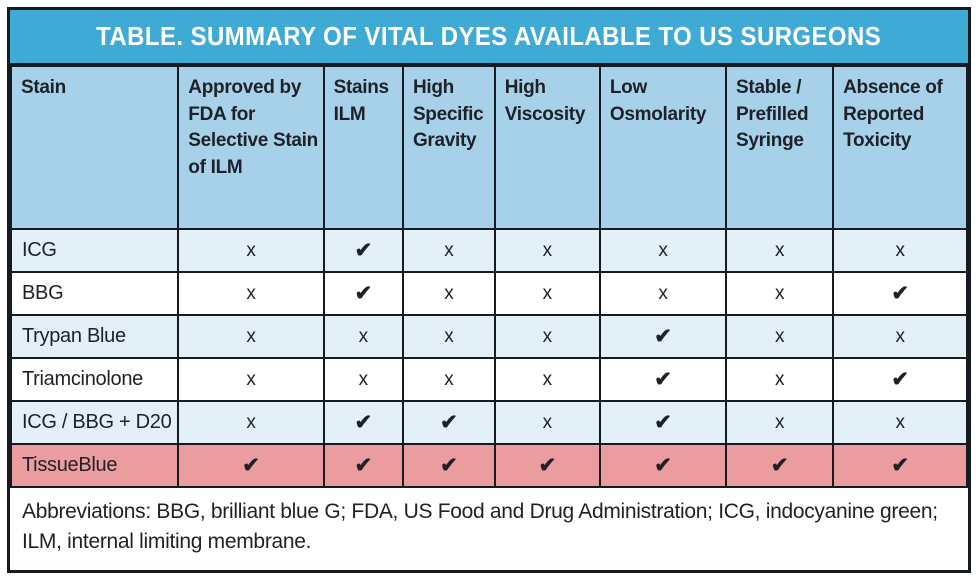 The width and height of the screenshot is (978, 580). I want to click on table-row: TissueBlue ✔ ✔ ✔ ✔ ✔ ✔ ✔, so click(488, 465).